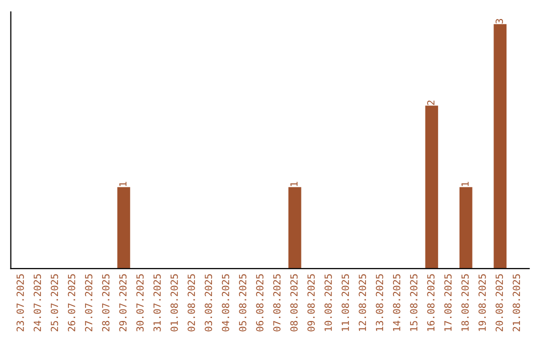 This screenshot has height=340, width=540. Describe the element at coordinates (414, 302) in the screenshot. I see `x-tick-label: 15.08.2025` at that location.